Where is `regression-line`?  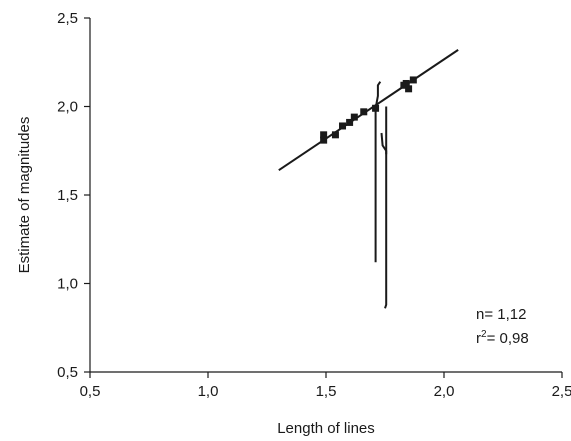 regression-line is located at coordinates (368, 110).